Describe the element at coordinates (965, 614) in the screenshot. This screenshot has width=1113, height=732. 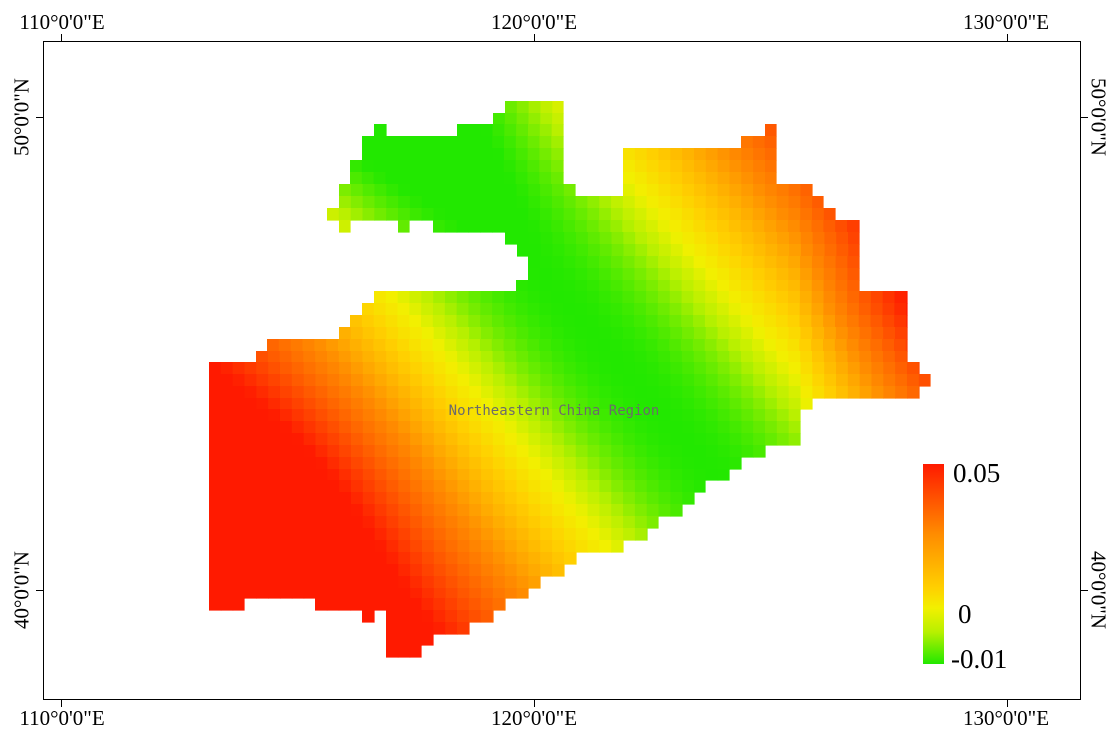
I see `legend-mid-label: 0` at that location.